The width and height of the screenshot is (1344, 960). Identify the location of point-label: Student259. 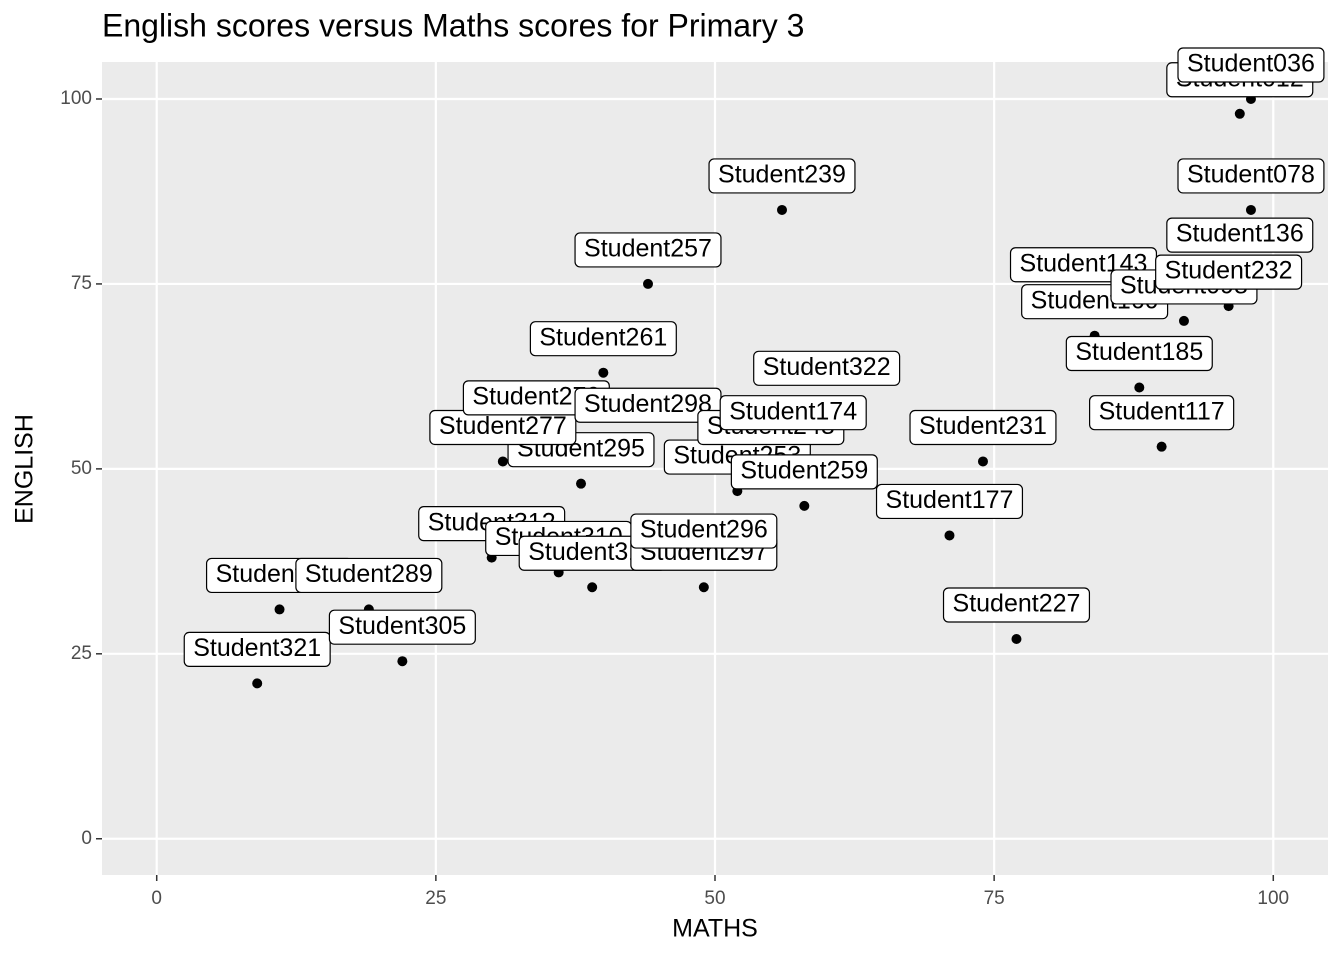
(804, 470).